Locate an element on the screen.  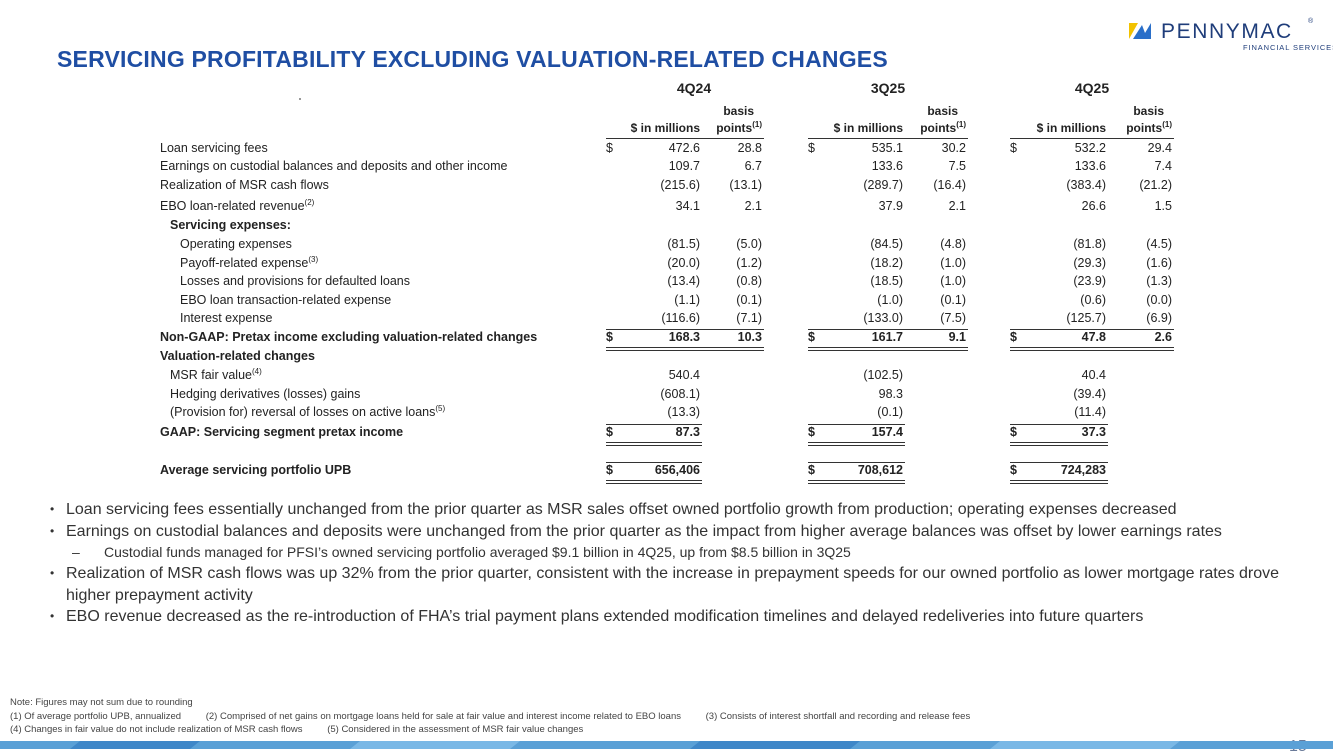
row-label: Operating expenses is located at coordinates (236, 244).